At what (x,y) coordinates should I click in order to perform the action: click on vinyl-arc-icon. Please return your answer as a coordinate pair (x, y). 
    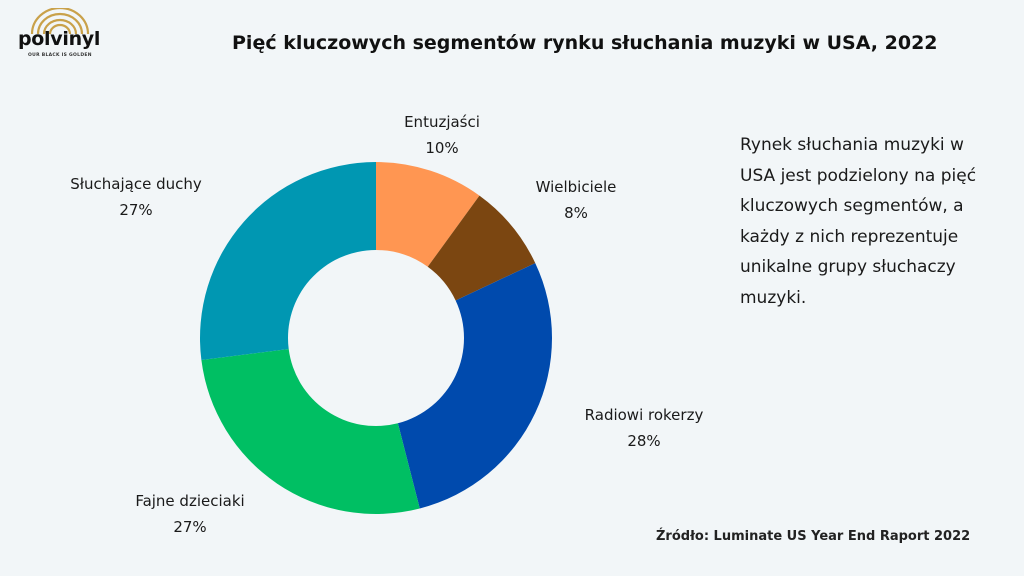
    Looking at the image, I should click on (60, 21).